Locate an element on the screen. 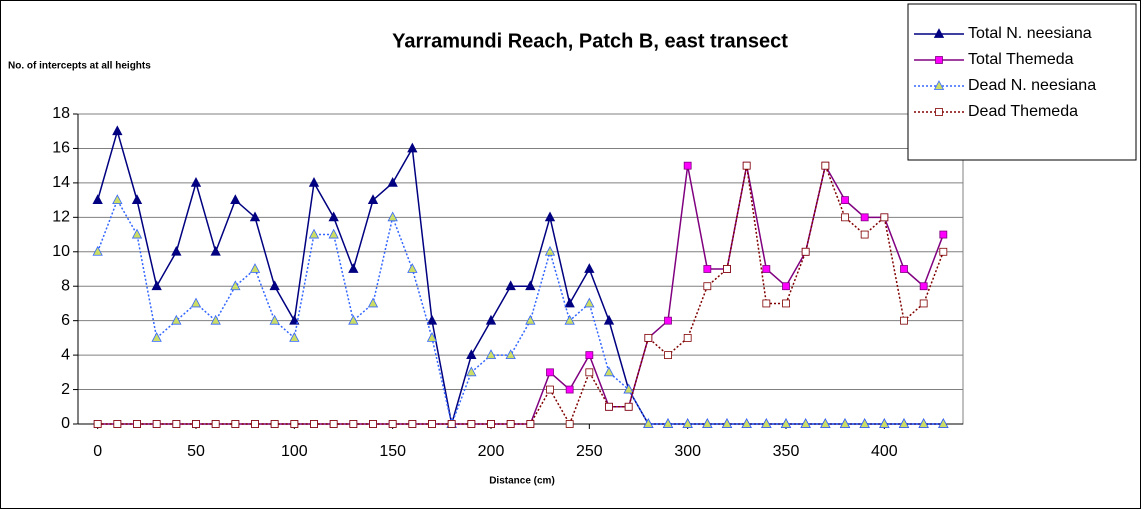 Image resolution: width=1144 pixels, height=510 pixels. x-tick-label: 250 is located at coordinates (589, 451).